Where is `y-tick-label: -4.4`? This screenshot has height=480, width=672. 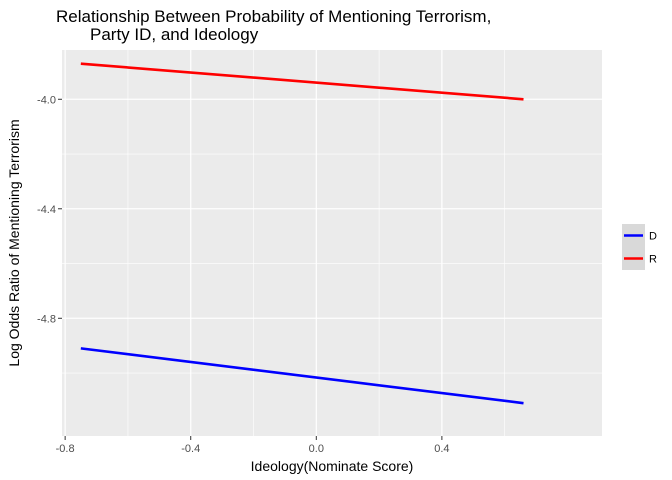
y-tick-label: -4.4 is located at coordinates (46, 210).